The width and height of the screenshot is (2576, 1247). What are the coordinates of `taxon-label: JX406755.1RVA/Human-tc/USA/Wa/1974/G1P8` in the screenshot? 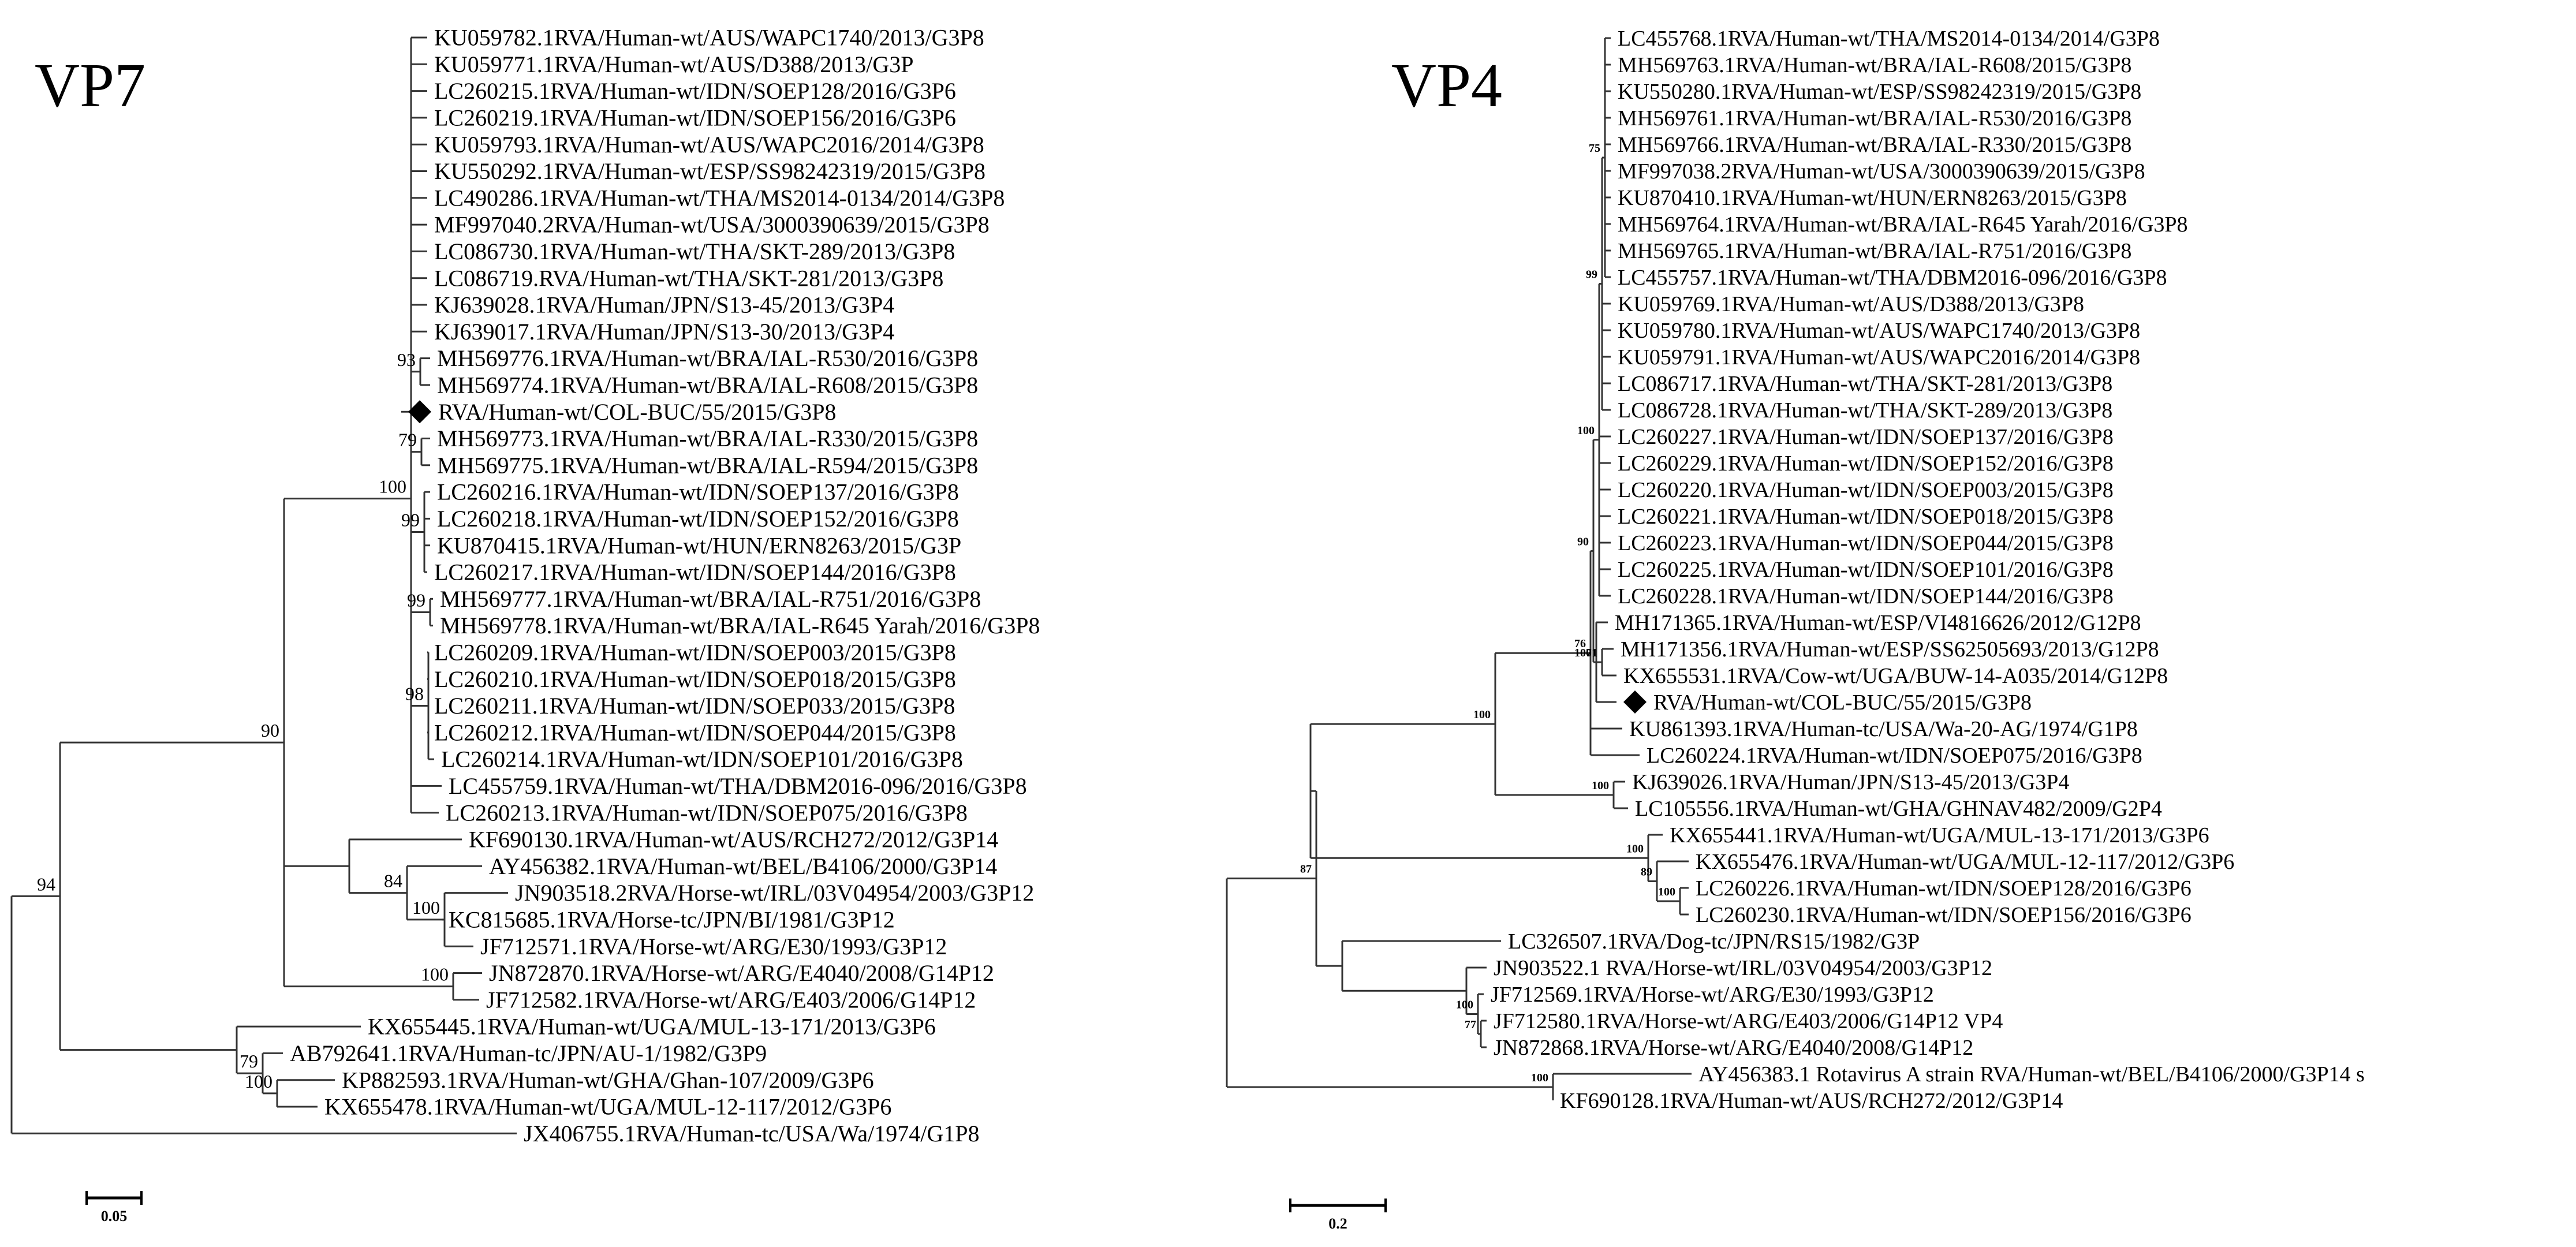 It's located at (752, 1134).